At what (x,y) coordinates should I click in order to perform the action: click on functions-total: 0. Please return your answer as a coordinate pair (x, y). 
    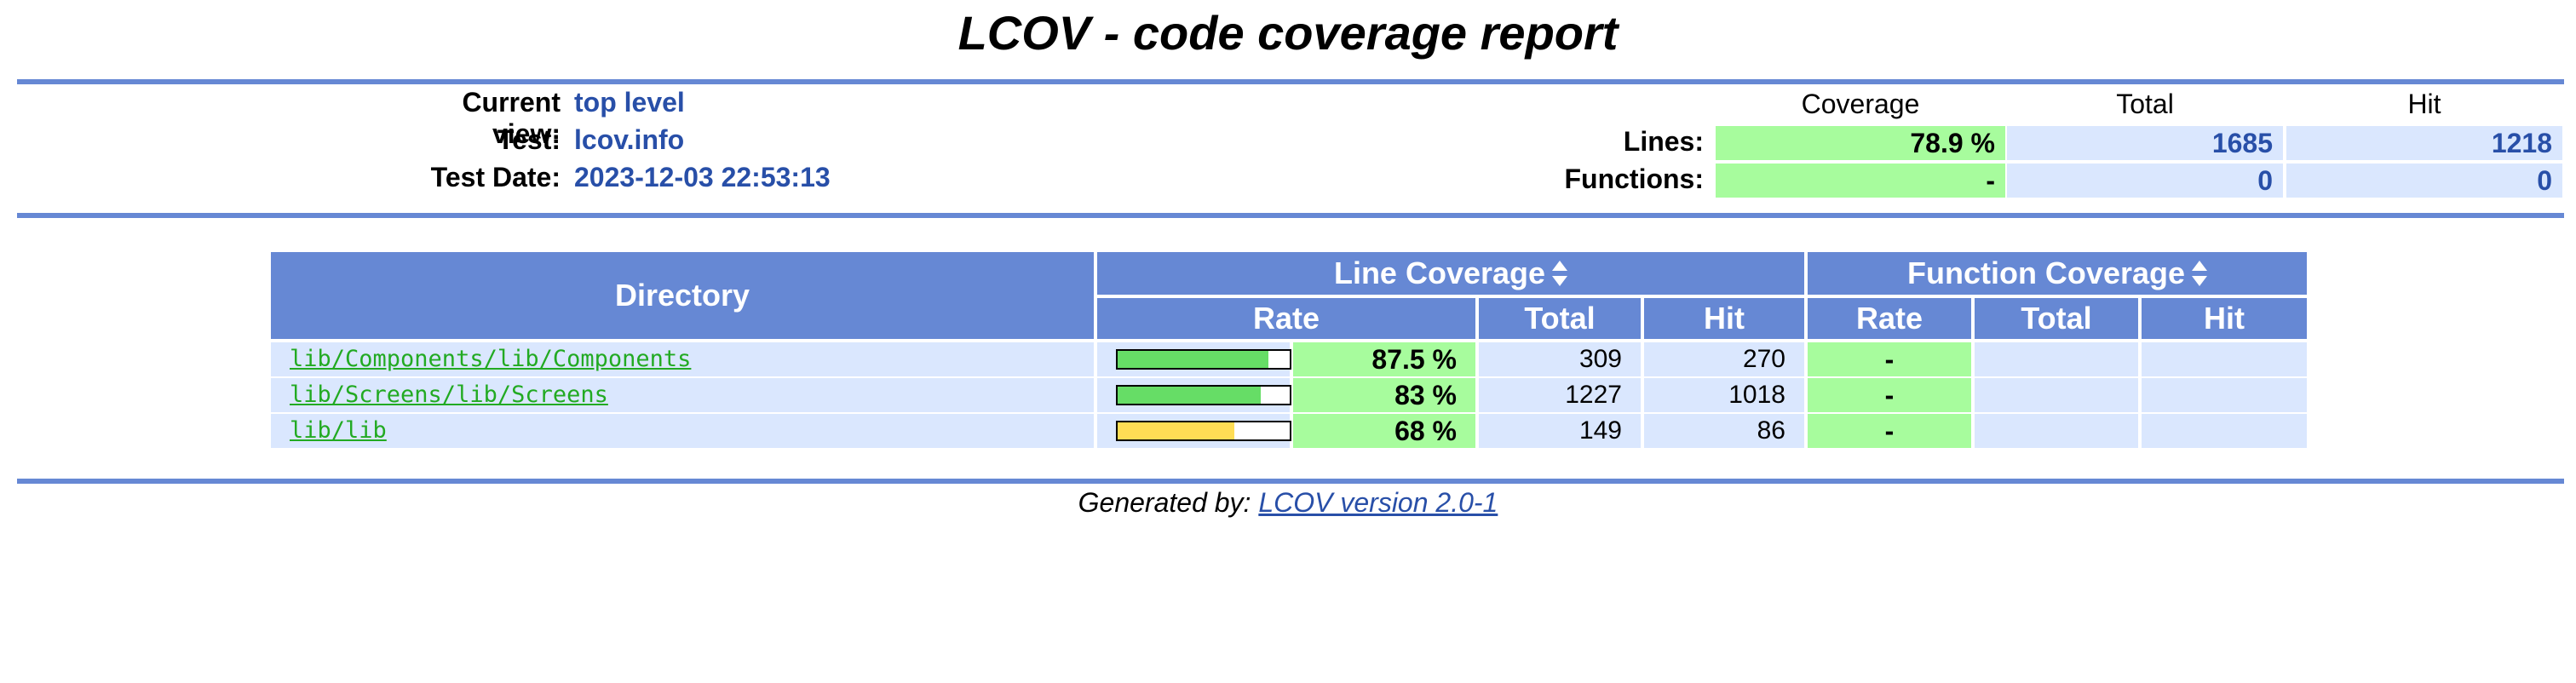
    Looking at the image, I should click on (2145, 181).